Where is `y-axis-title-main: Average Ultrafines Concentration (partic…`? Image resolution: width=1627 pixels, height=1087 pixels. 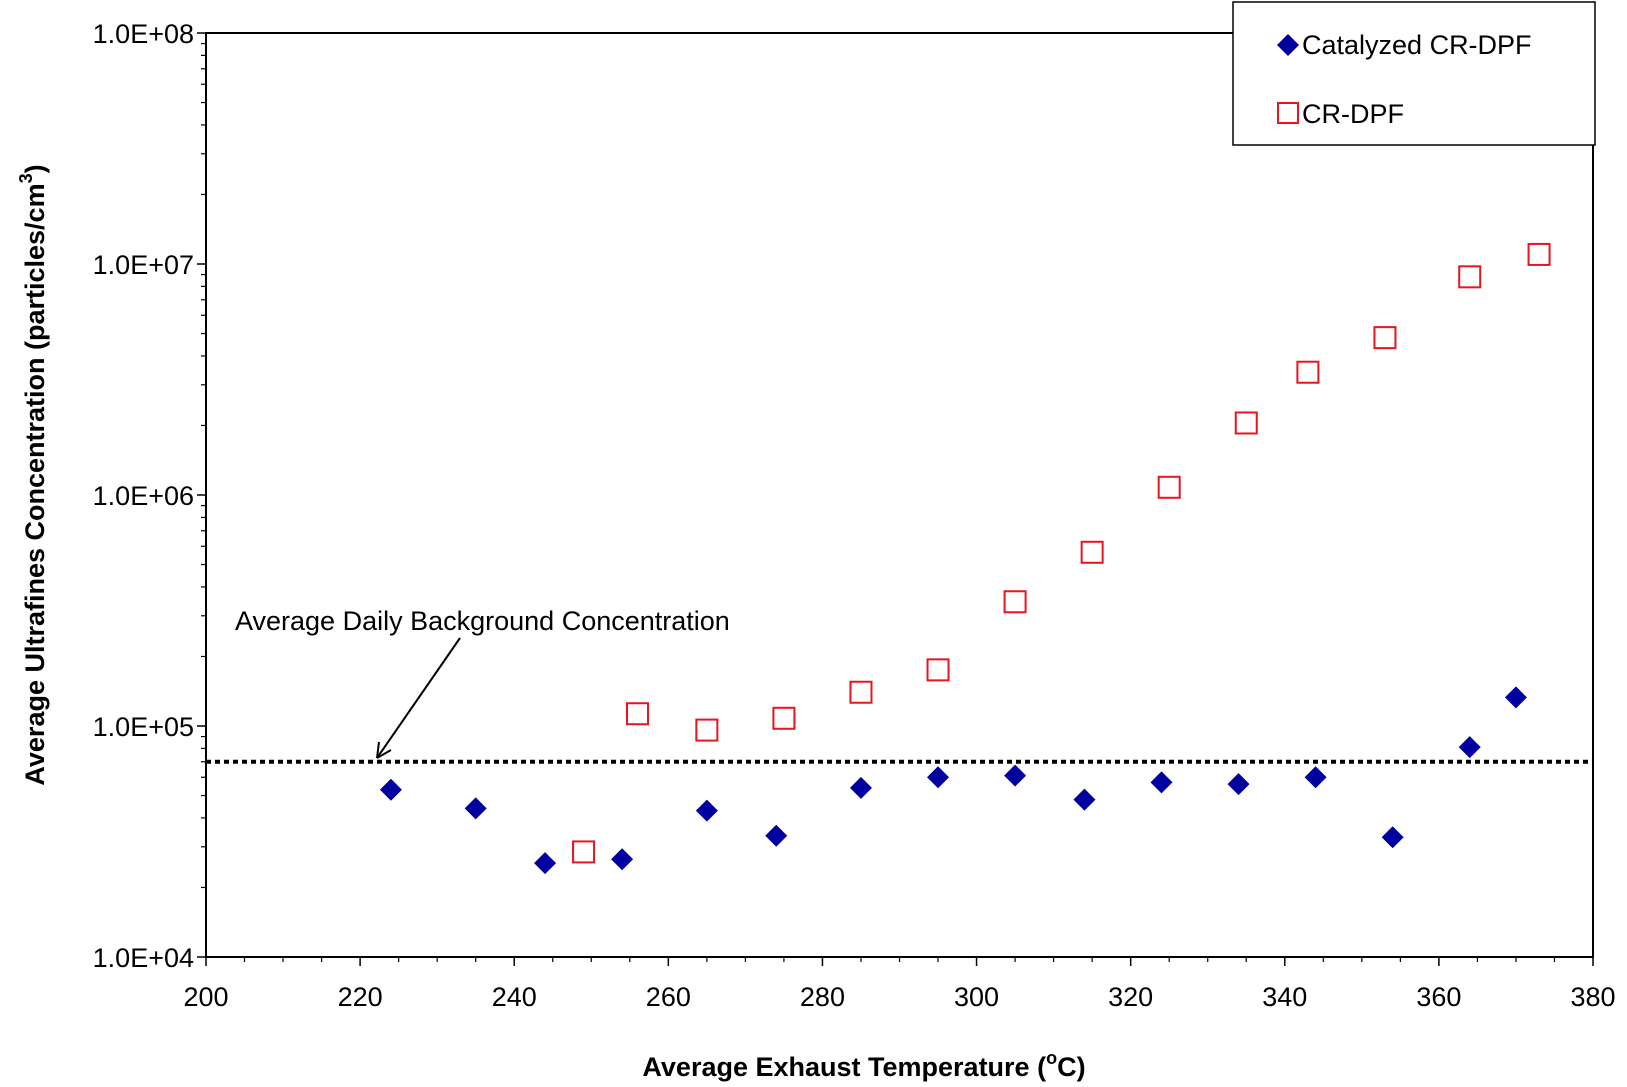 y-axis-title-main: Average Ultrafines Concentration (partic… is located at coordinates (35, 484).